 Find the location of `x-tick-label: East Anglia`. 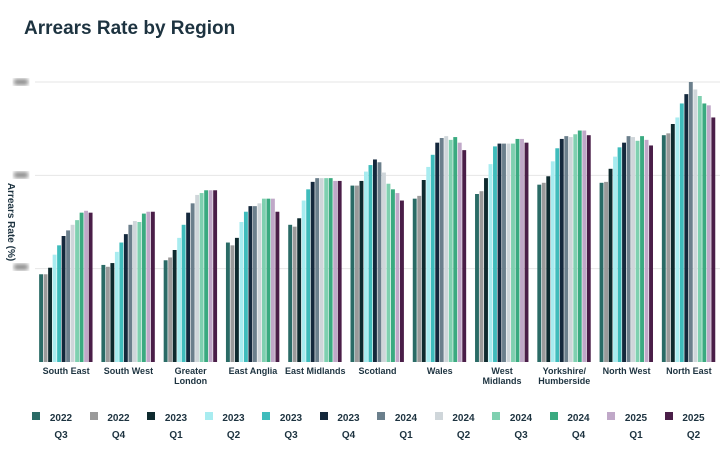

x-tick-label: East Anglia is located at coordinates (253, 371).